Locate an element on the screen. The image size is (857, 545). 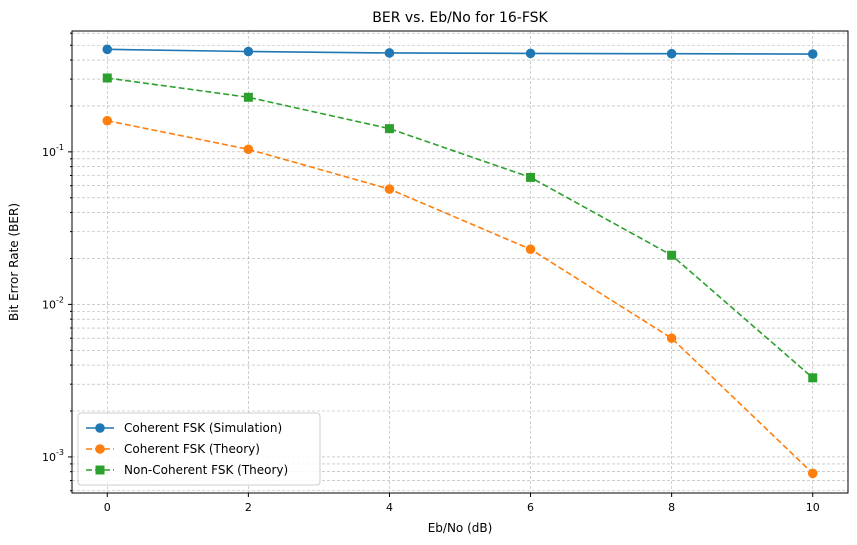
x-axis: 0 2 4 6 8 10 is located at coordinates (462, 503).